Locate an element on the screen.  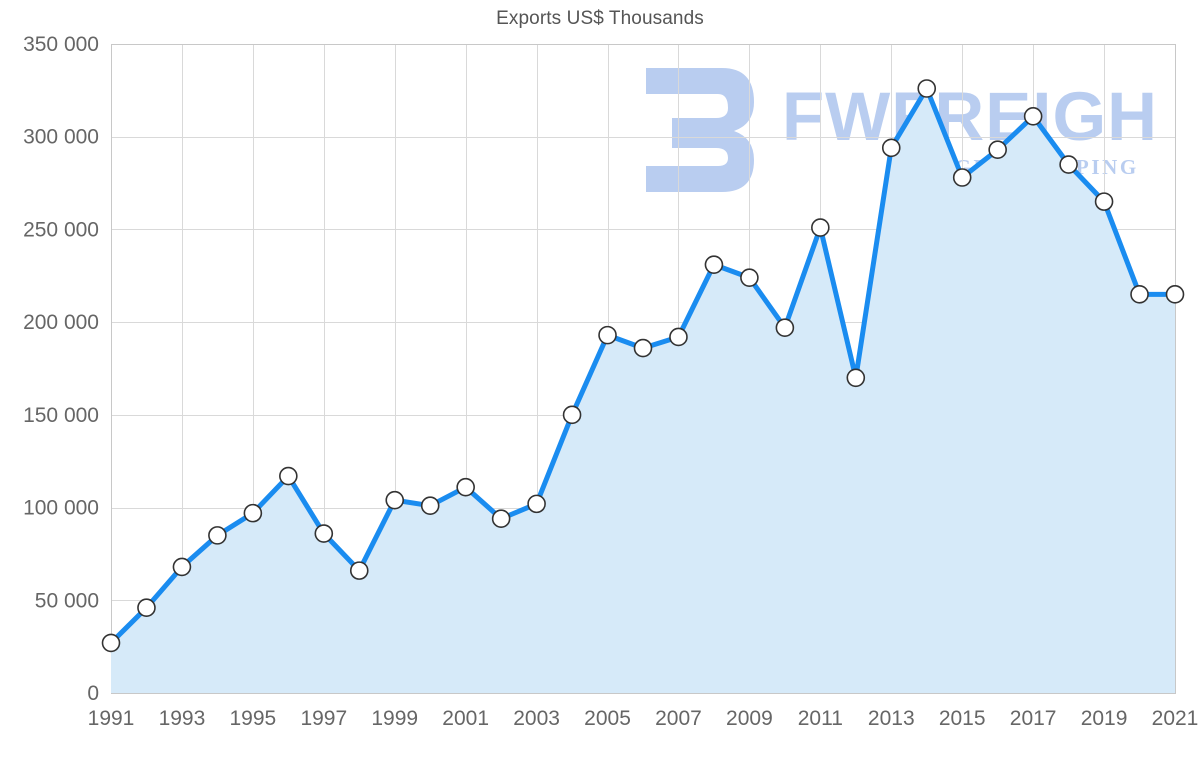
y-axis-tick-label: 50 000 is located at coordinates (67, 600).